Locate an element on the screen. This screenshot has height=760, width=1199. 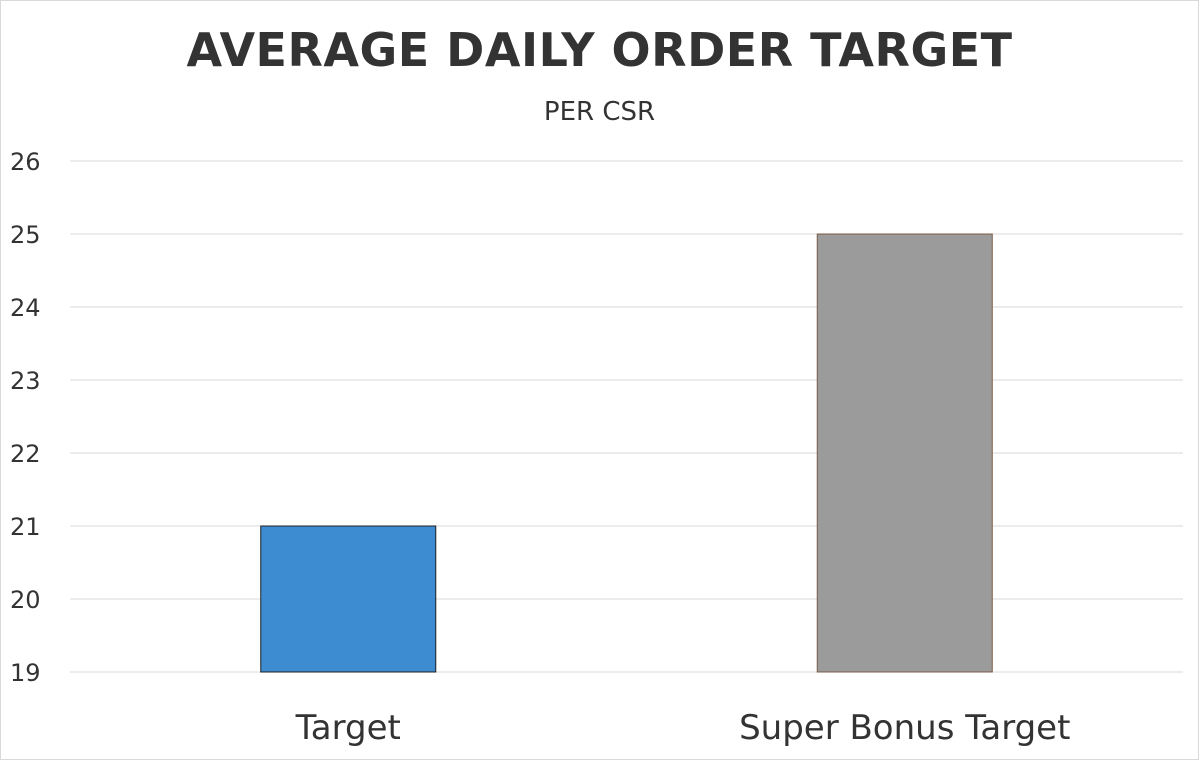
chart-title: AVERAGE DAILY ORDER TARGET is located at coordinates (599, 50).